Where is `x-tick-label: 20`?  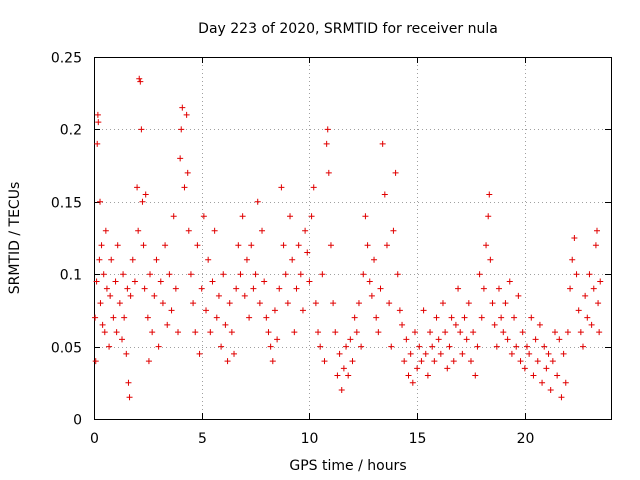
x-tick-label: 20 is located at coordinates (526, 439).